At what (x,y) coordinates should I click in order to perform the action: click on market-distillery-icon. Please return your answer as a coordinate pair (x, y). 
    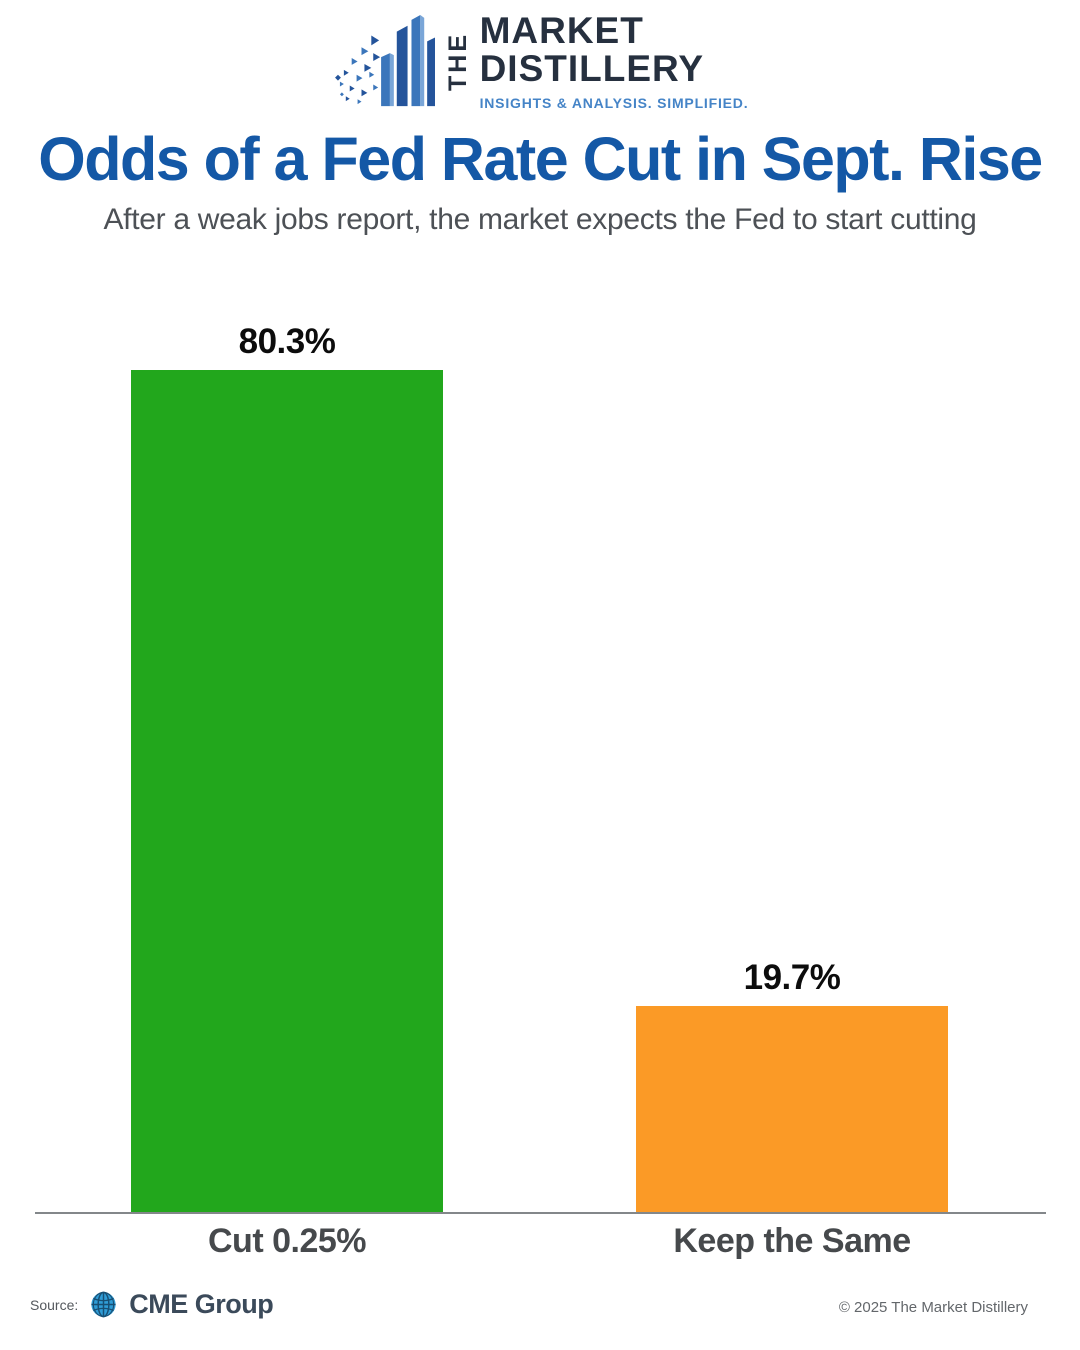
    Looking at the image, I should click on (384, 61).